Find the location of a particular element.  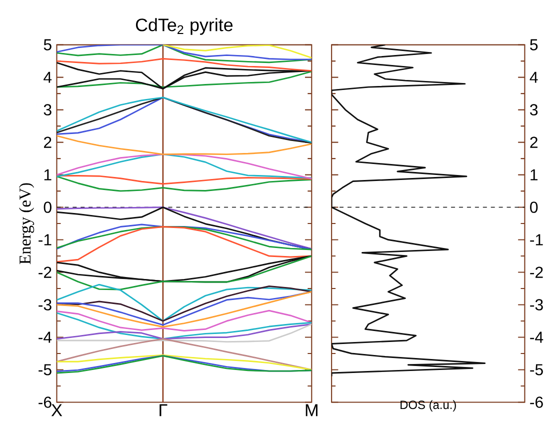

x-tick-label: M is located at coordinates (312, 410).